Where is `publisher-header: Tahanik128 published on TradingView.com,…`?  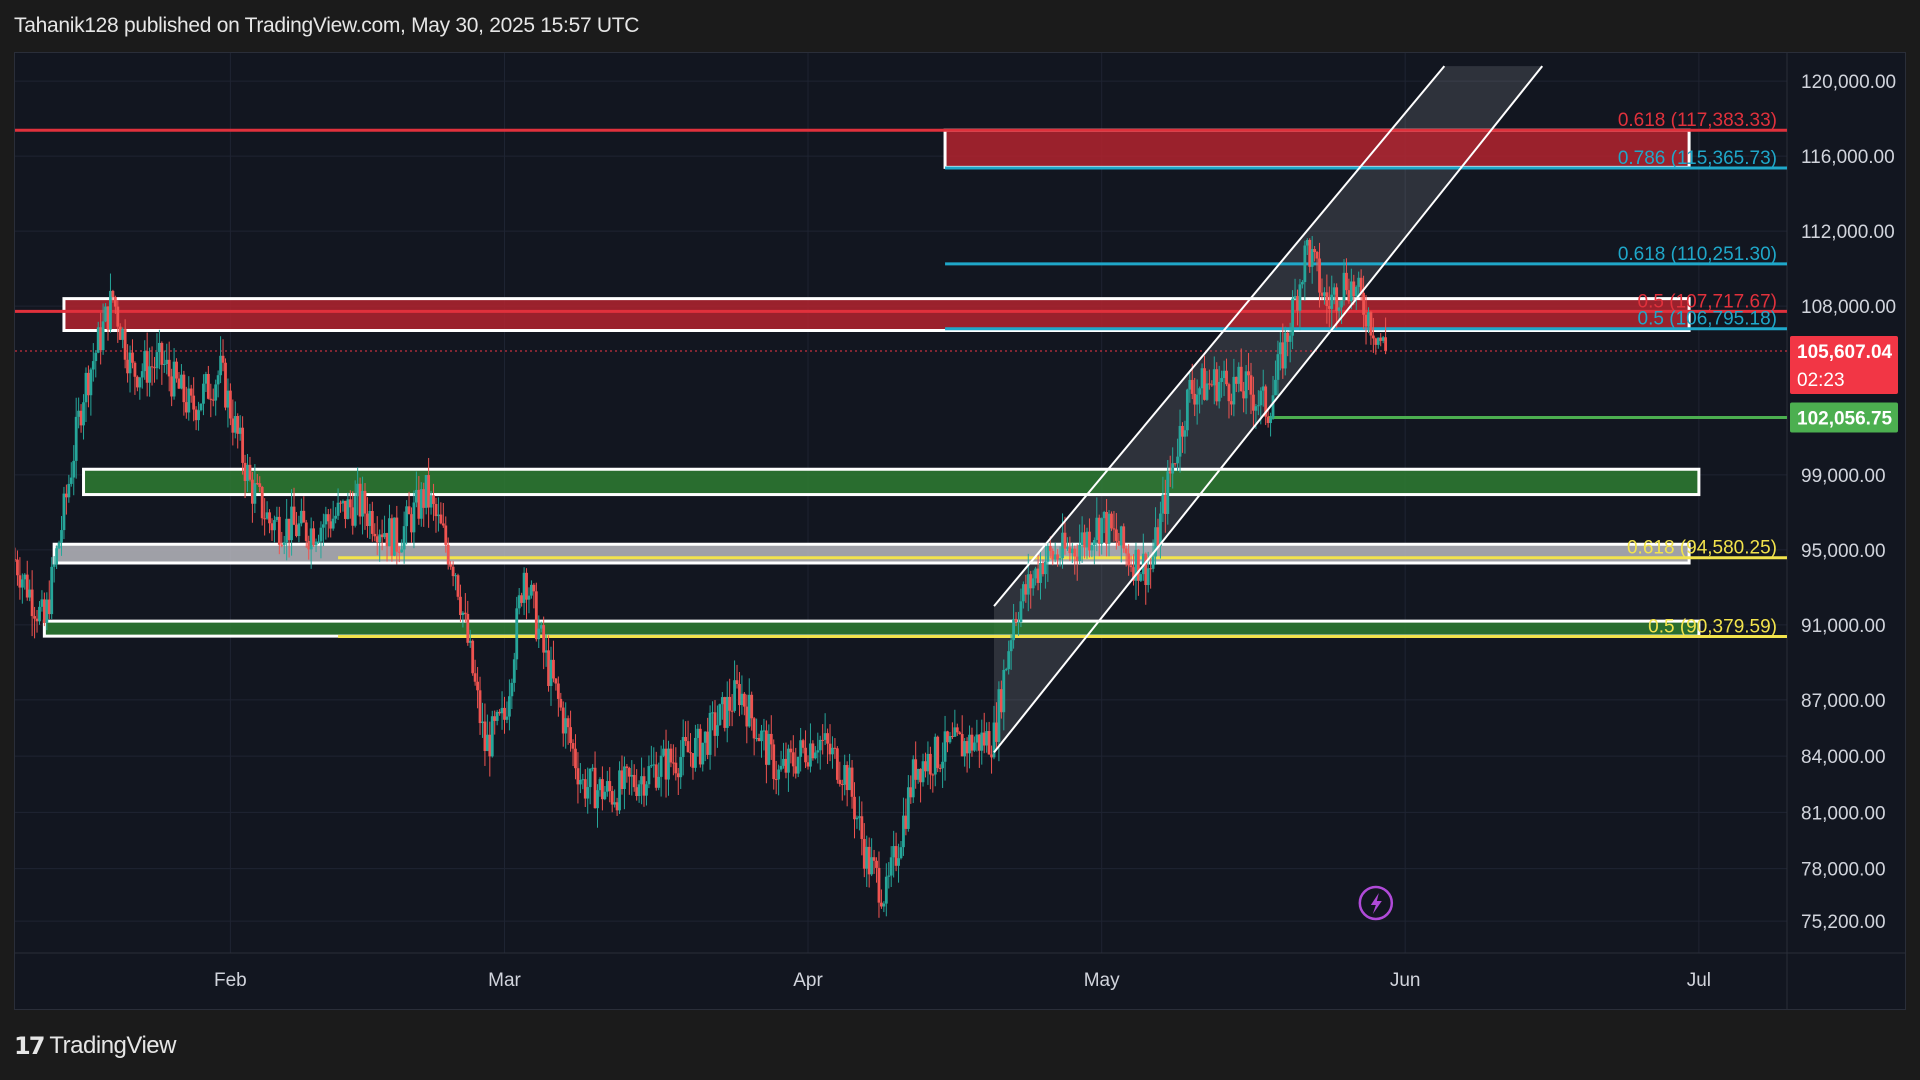
publisher-header: Tahanik128 published on TradingView.com,… is located at coordinates (327, 25).